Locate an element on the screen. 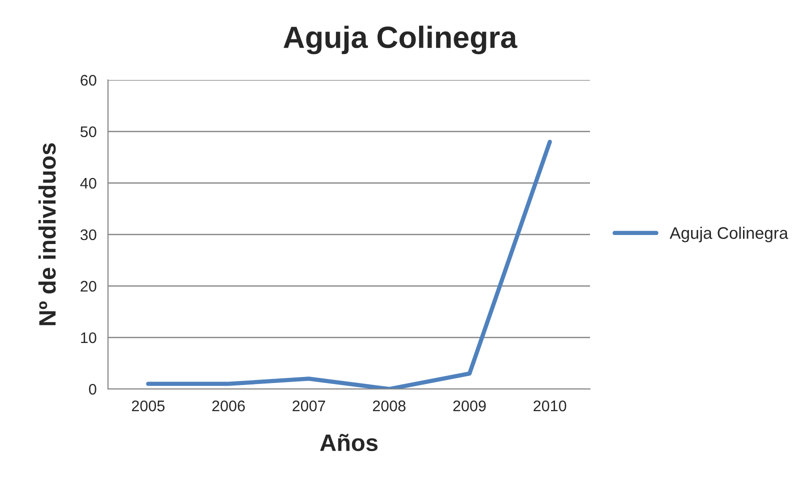  y-tick-label: 0 is located at coordinates (92, 389).